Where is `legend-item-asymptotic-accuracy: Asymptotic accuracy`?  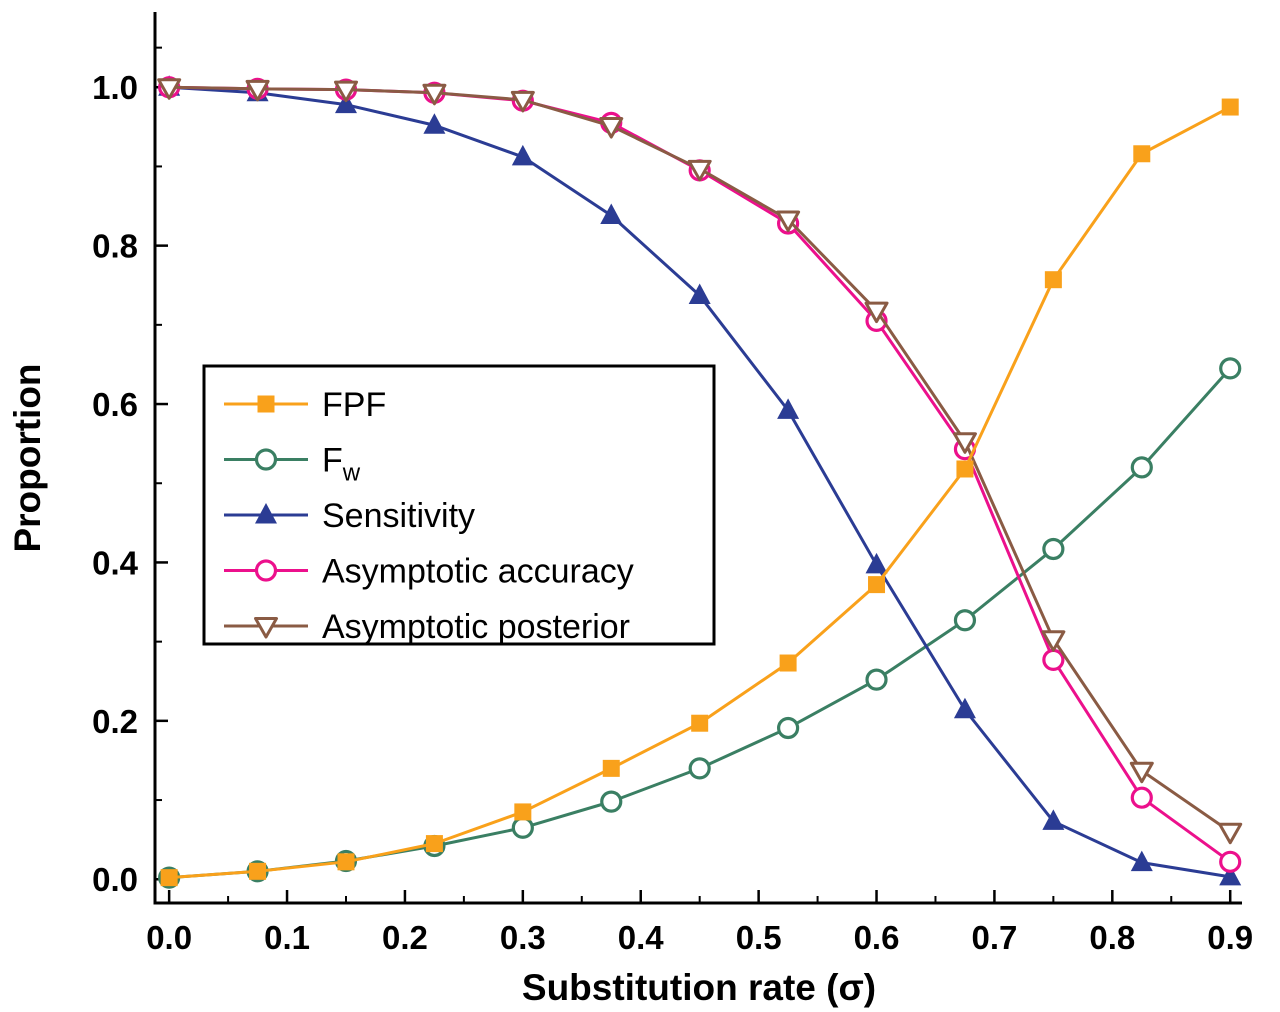
legend-item-asymptotic-accuracy: Asymptotic accuracy is located at coordinates (429, 572).